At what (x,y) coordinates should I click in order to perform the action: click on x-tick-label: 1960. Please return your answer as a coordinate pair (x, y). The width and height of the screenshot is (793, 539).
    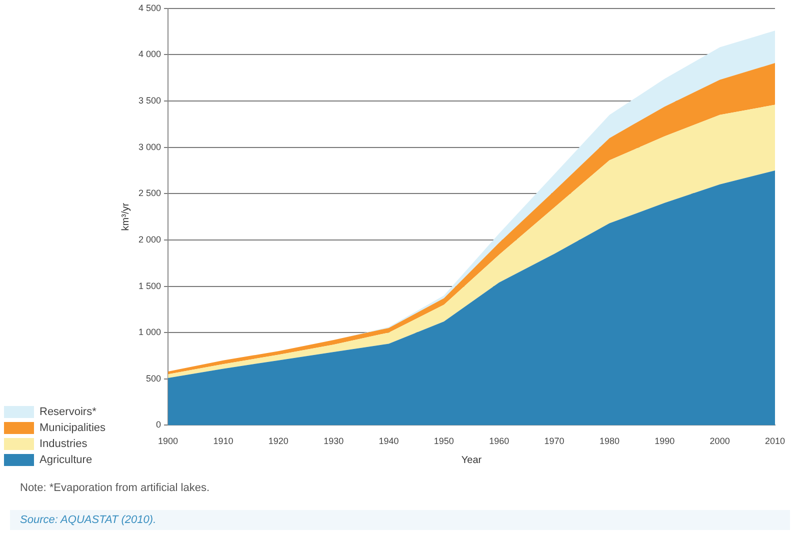
    Looking at the image, I should click on (499, 441).